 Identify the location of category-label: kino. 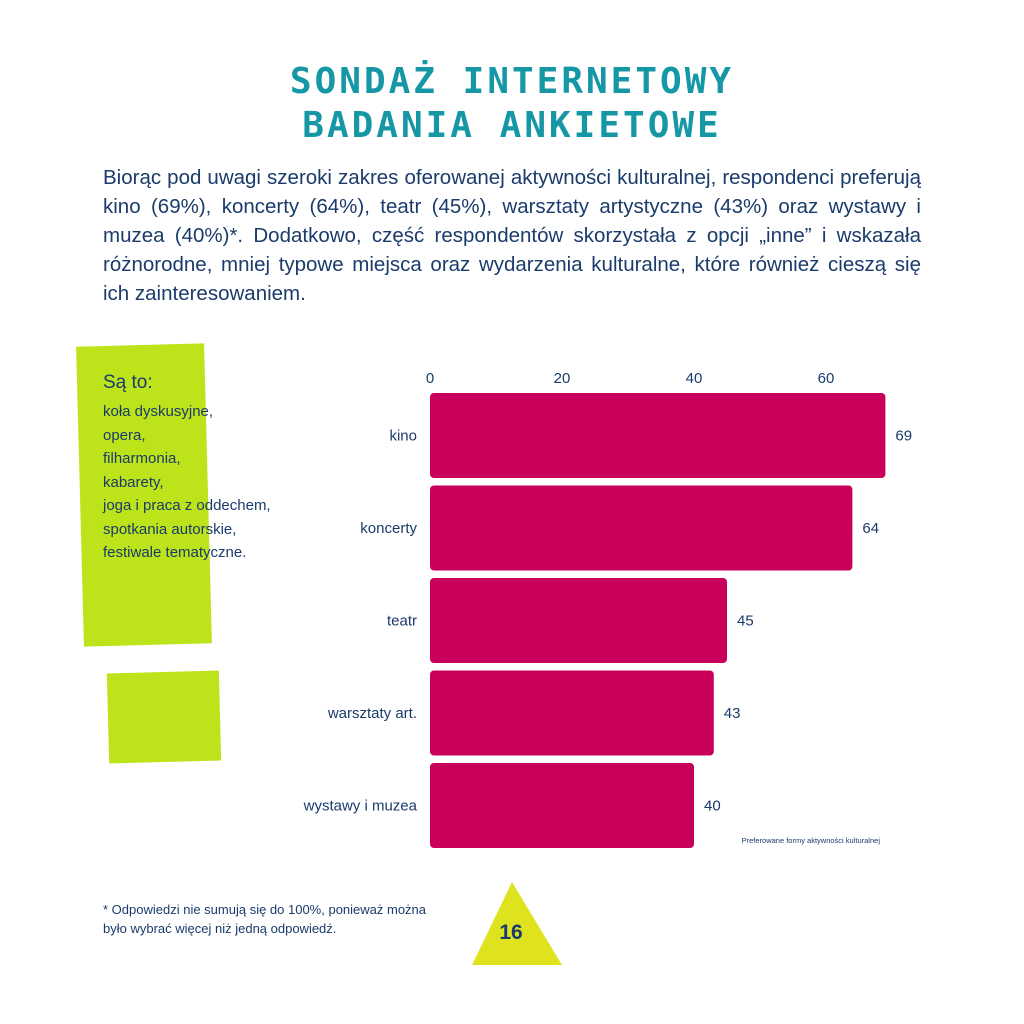
(403, 436).